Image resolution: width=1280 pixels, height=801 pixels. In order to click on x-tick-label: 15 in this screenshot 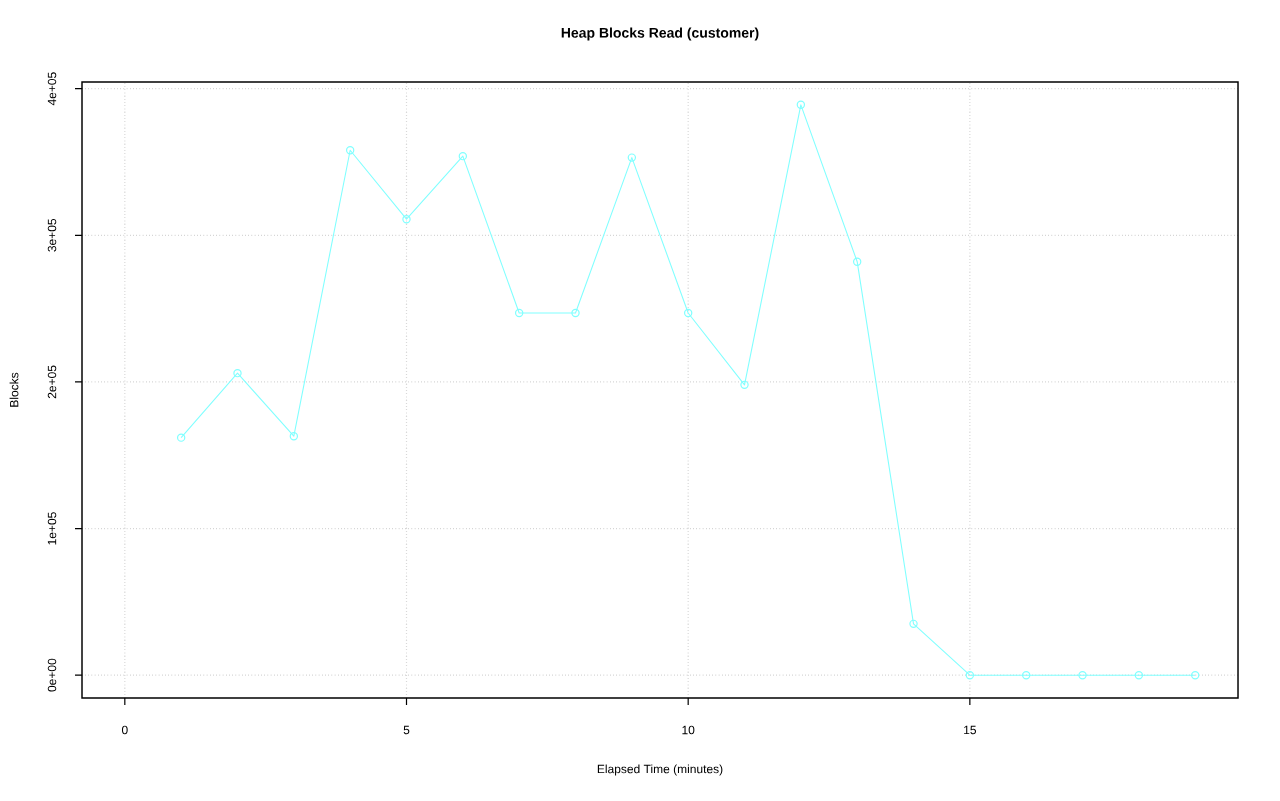, I will do `click(970, 730)`.